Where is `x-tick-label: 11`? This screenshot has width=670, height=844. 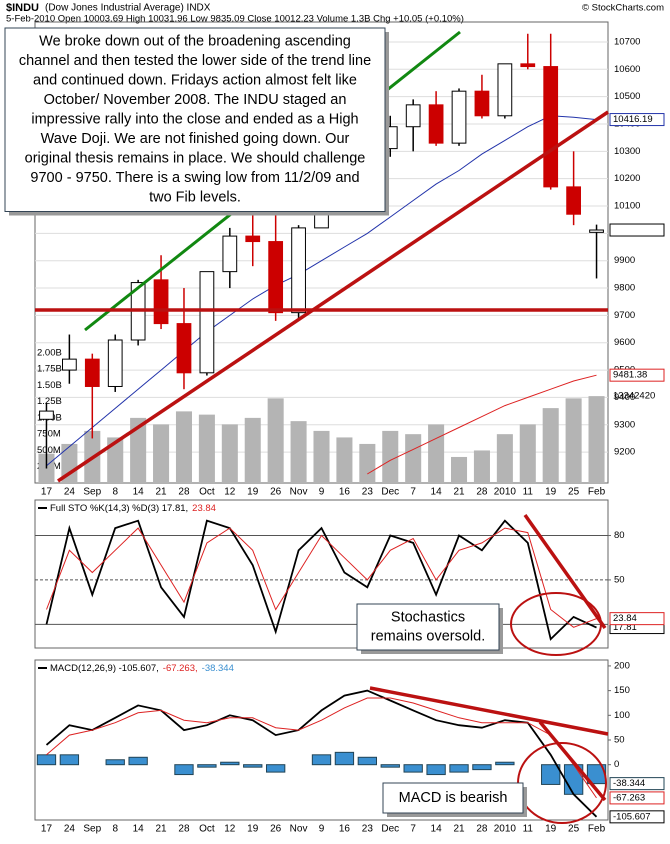 x-tick-label: 11 is located at coordinates (528, 492).